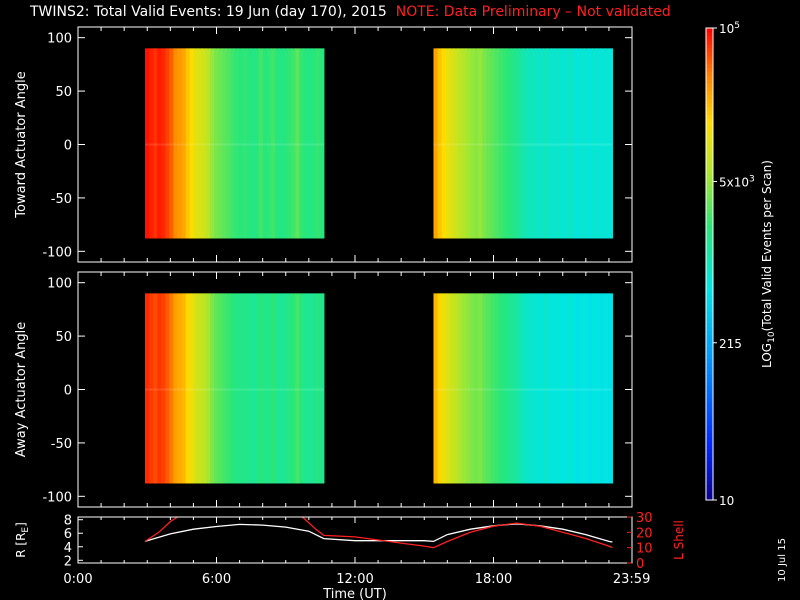 Image resolution: width=800 pixels, height=600 pixels. I want to click on x-tick-label: 12:00, so click(354, 579).